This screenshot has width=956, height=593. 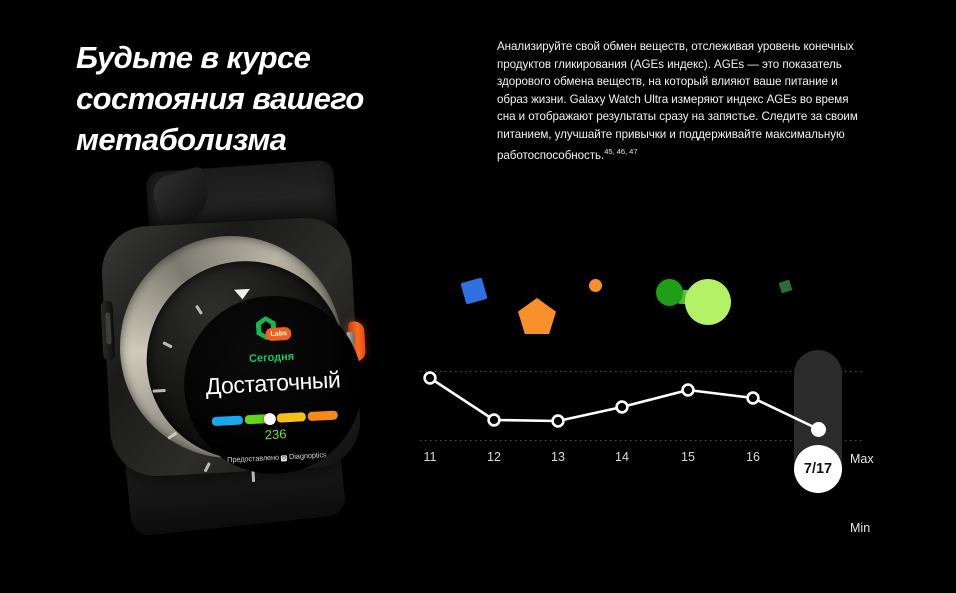 I want to click on watchface-header: Labs Сегодня, so click(x=271, y=339).